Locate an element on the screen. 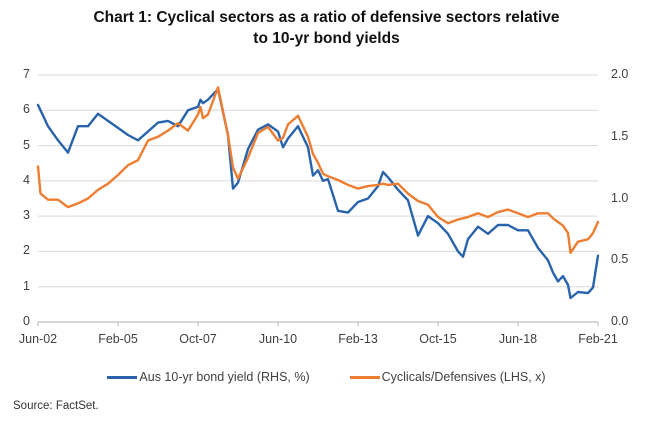 This screenshot has height=427, width=653. left-axis-tick-label: 6 is located at coordinates (26, 109).